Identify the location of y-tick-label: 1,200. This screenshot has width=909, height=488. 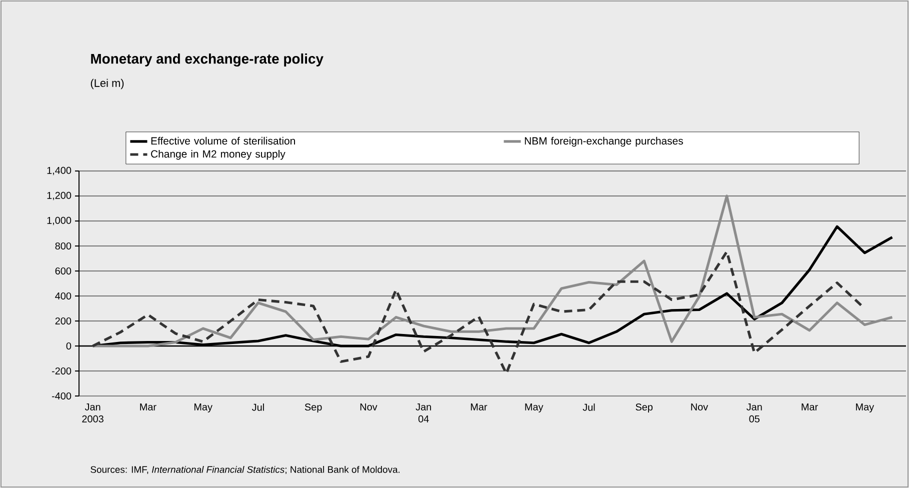
(59, 196).